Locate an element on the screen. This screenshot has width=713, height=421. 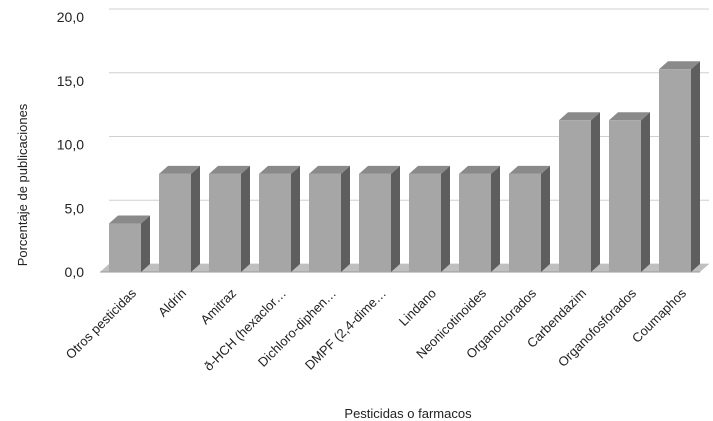
x-tick-label: Coumaphos is located at coordinates (659, 315).